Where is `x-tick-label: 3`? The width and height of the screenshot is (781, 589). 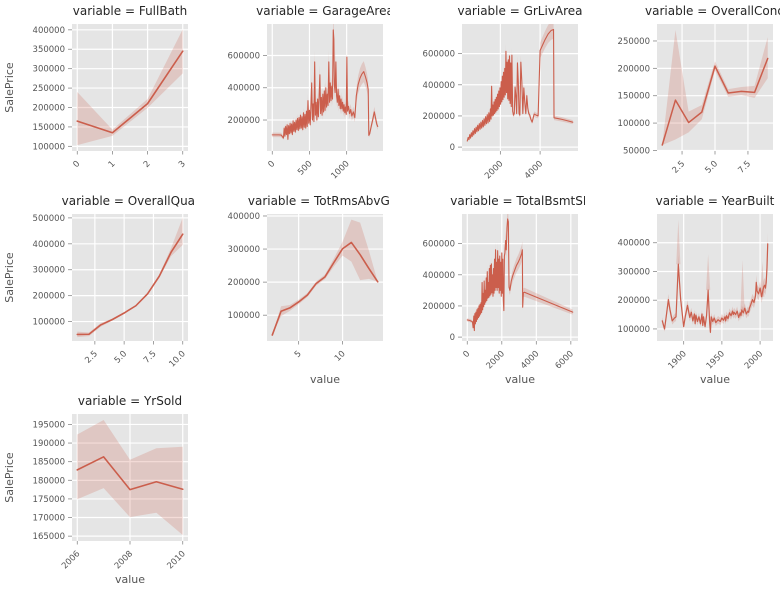
x-tick-label: 3 is located at coordinates (182, 164).